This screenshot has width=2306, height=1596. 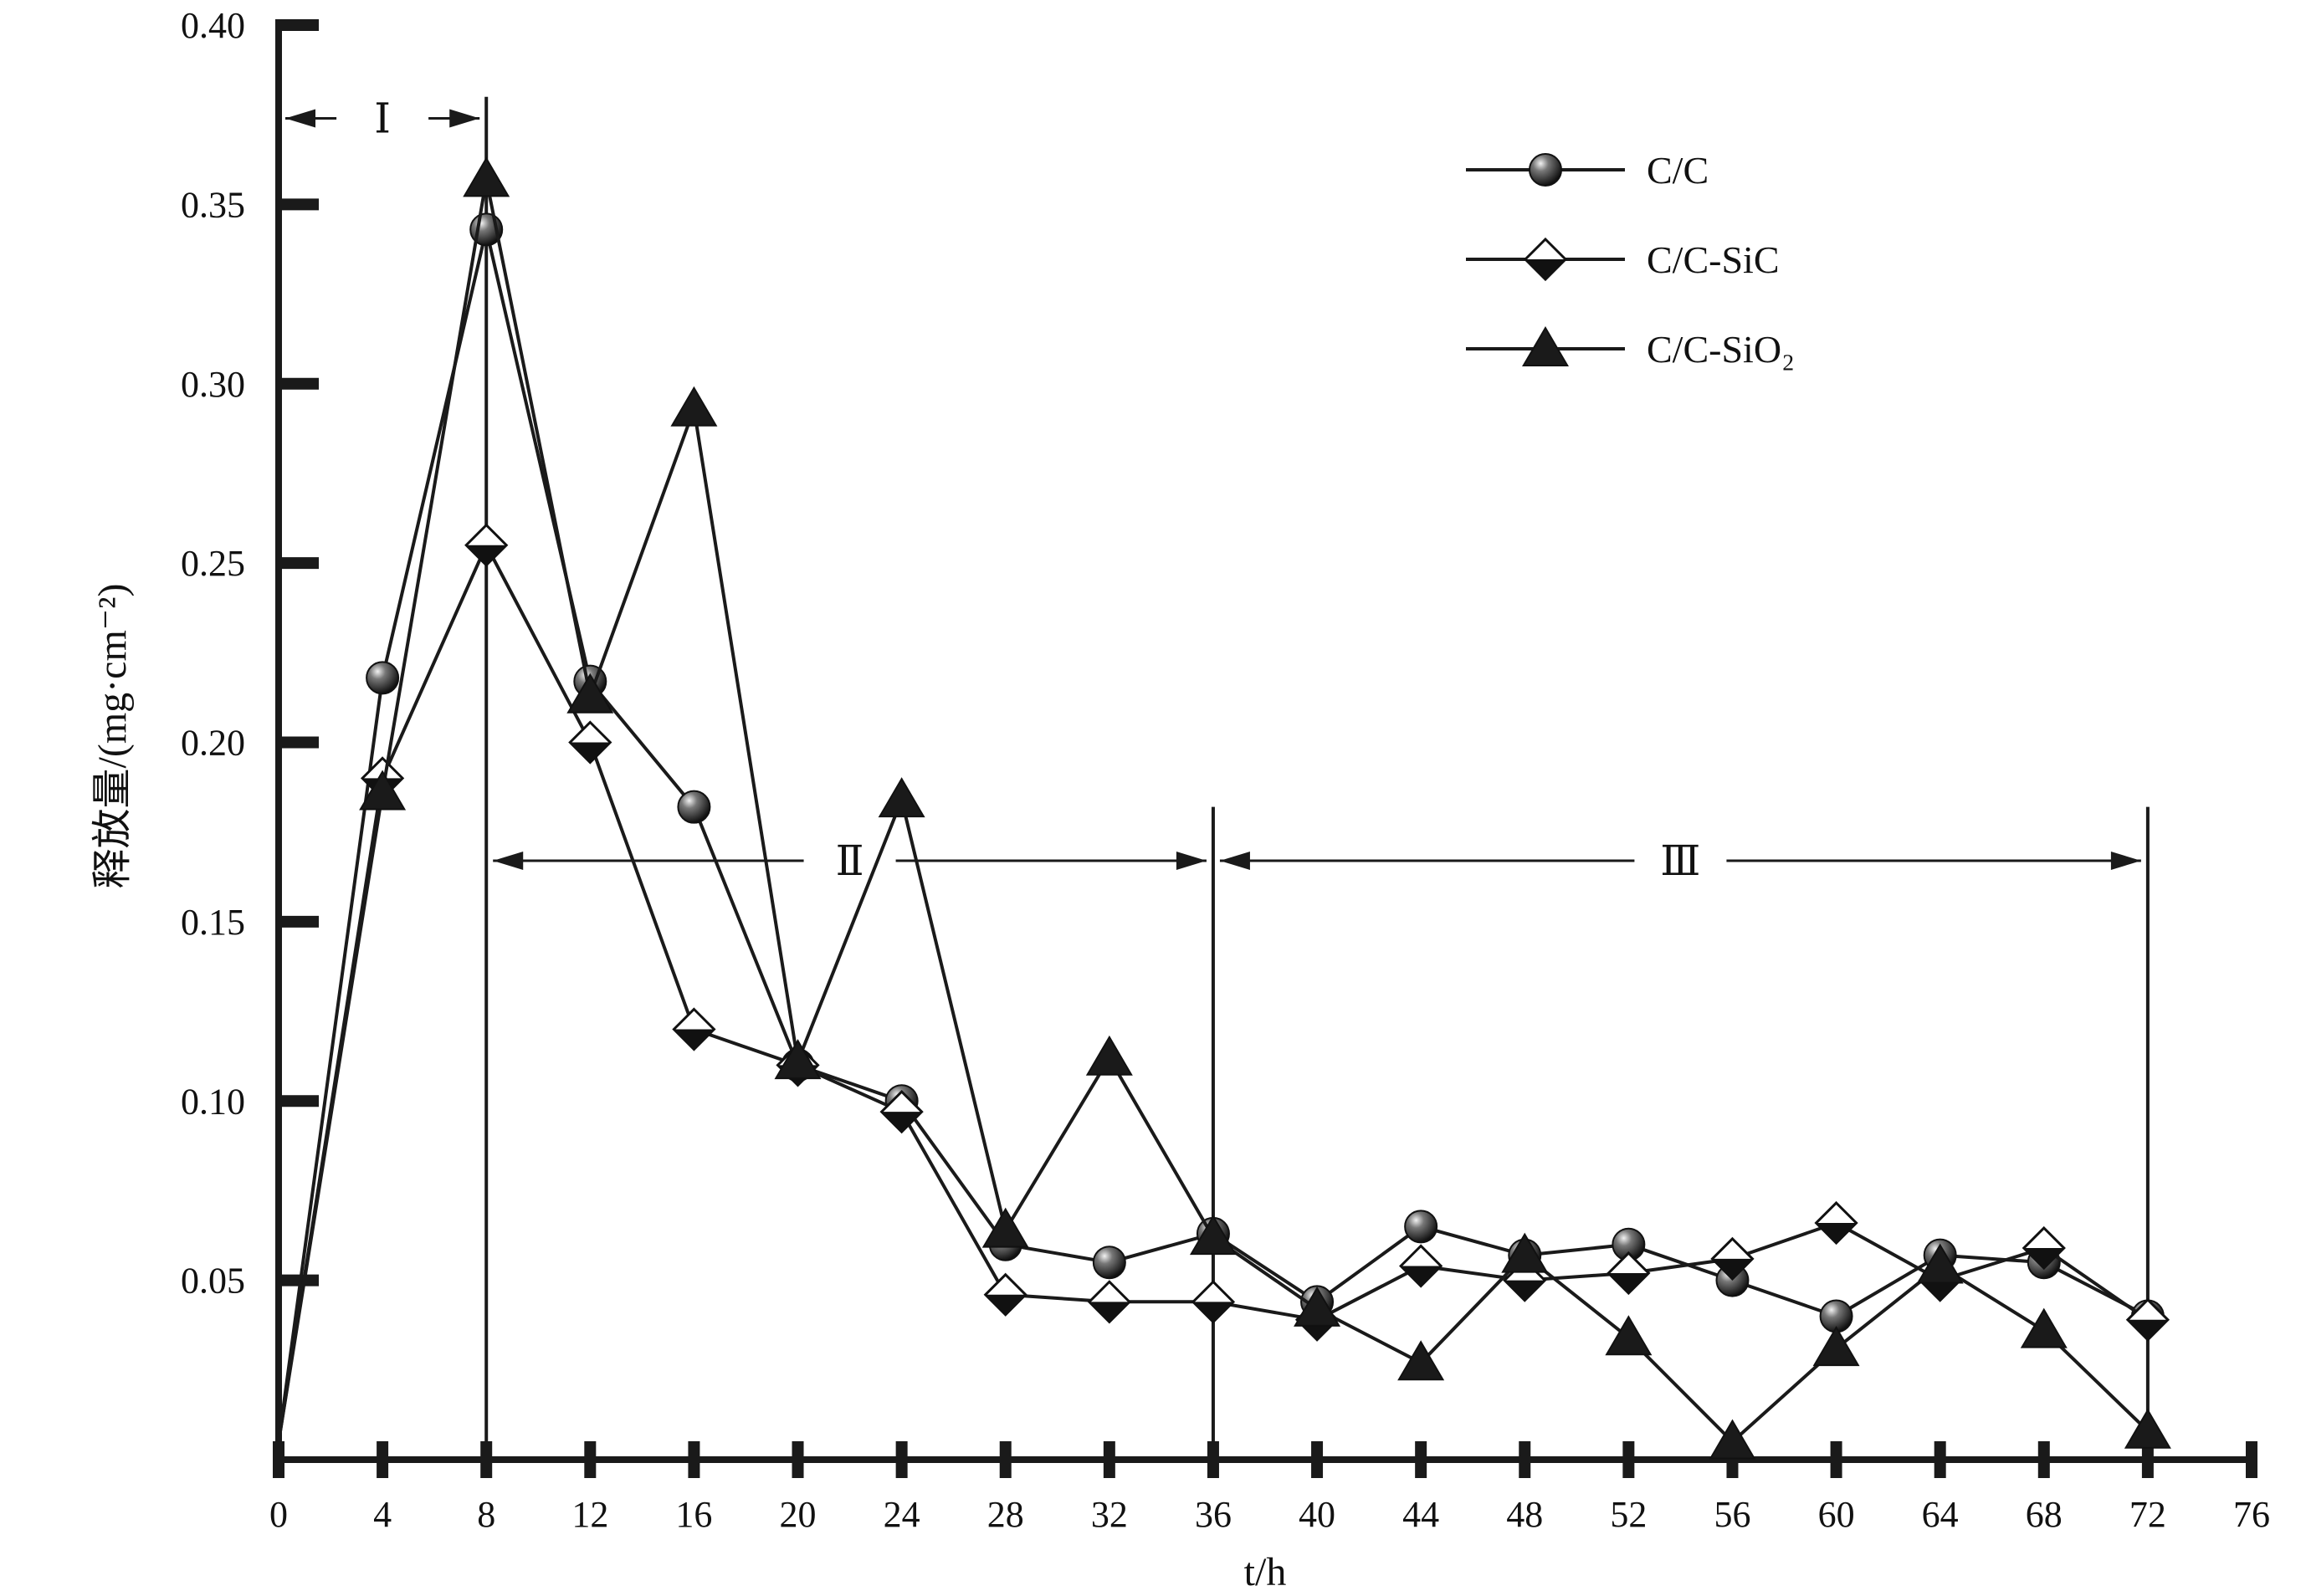 I want to click on legend-label: C/C-SiC, so click(x=1714, y=259).